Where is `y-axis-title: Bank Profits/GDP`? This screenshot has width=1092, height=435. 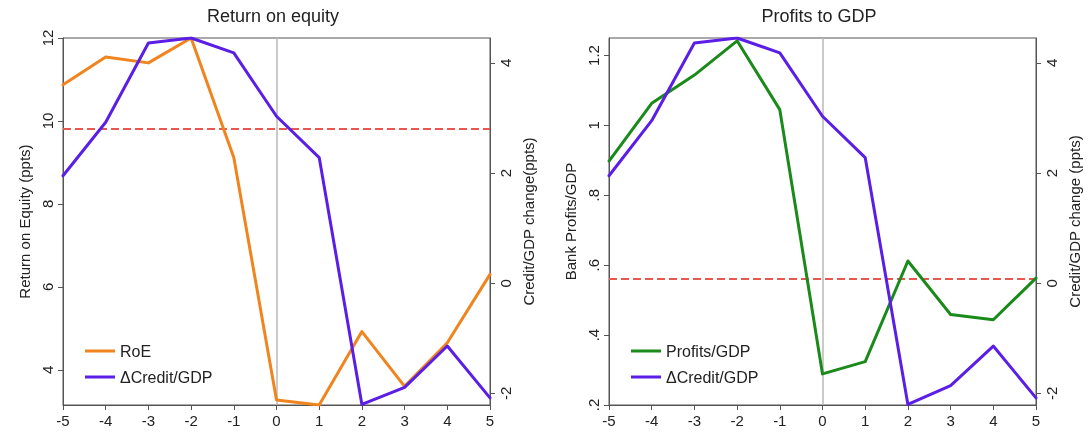
y-axis-title: Bank Profits/GDP is located at coordinates (571, 221).